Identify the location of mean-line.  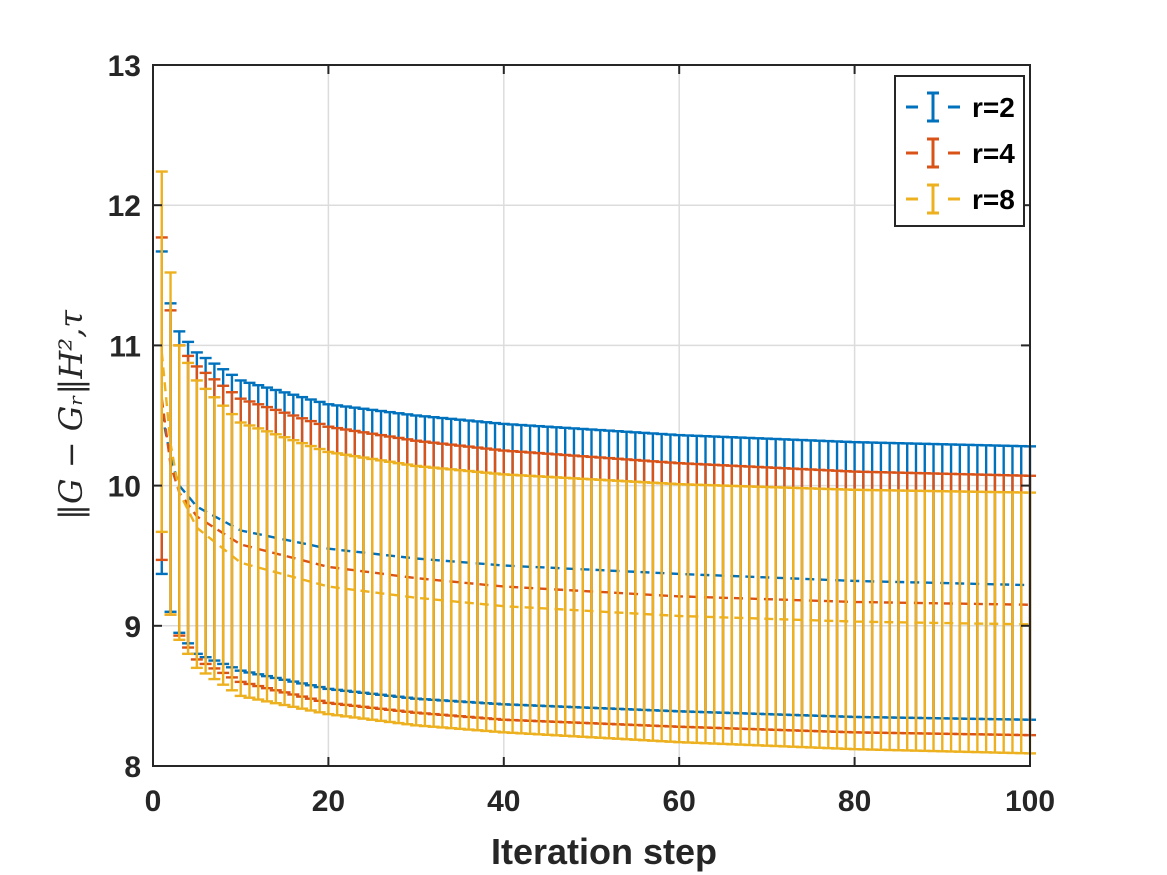
(595, 499).